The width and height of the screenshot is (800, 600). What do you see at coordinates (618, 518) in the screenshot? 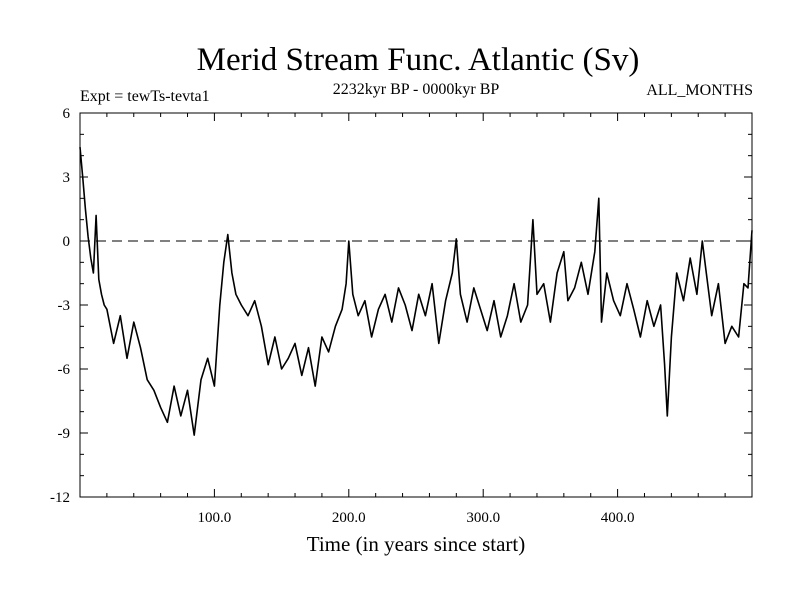
I see `x-tick-label: 400.0` at bounding box center [618, 518].